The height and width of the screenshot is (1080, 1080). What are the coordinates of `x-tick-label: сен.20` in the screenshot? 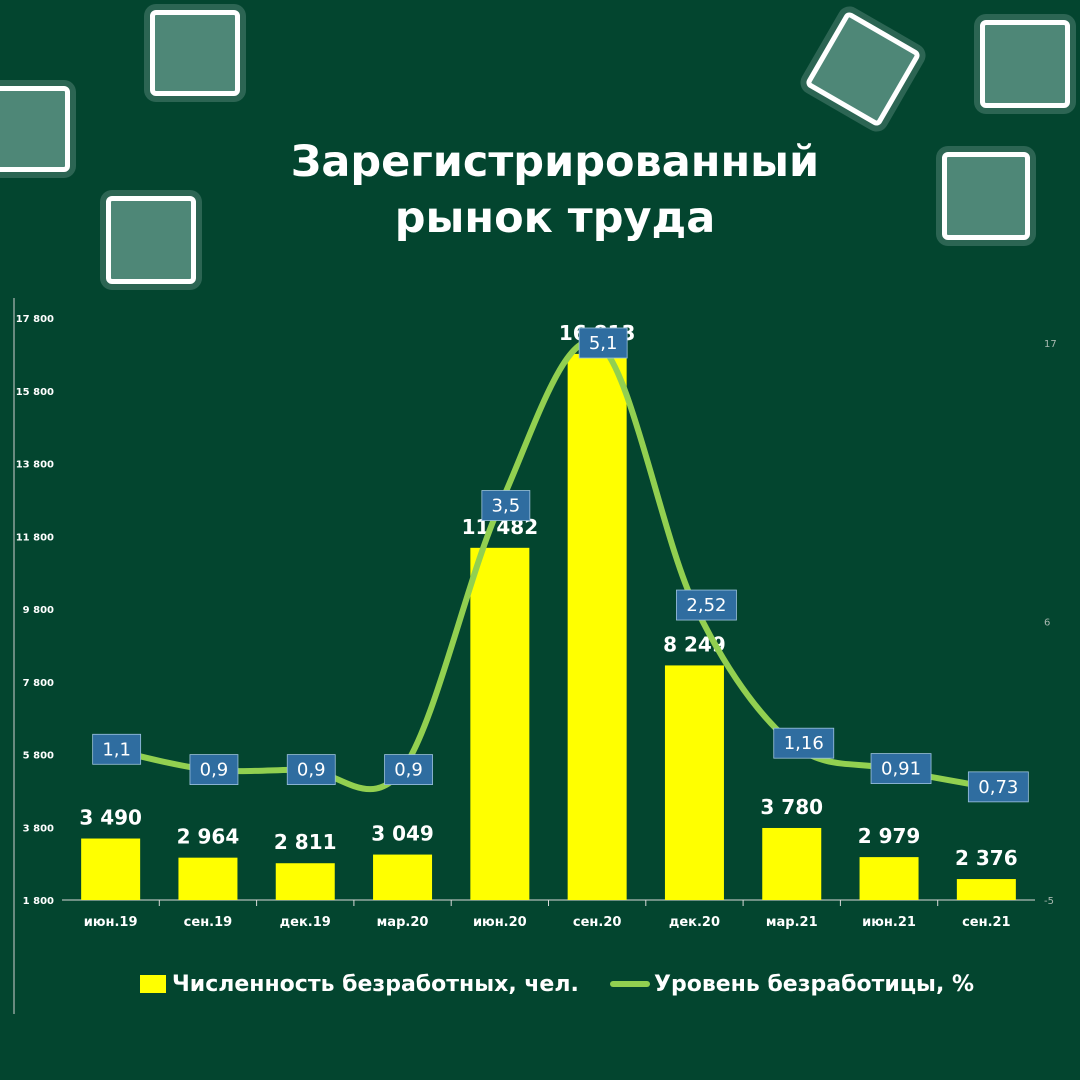 It's located at (597, 922).